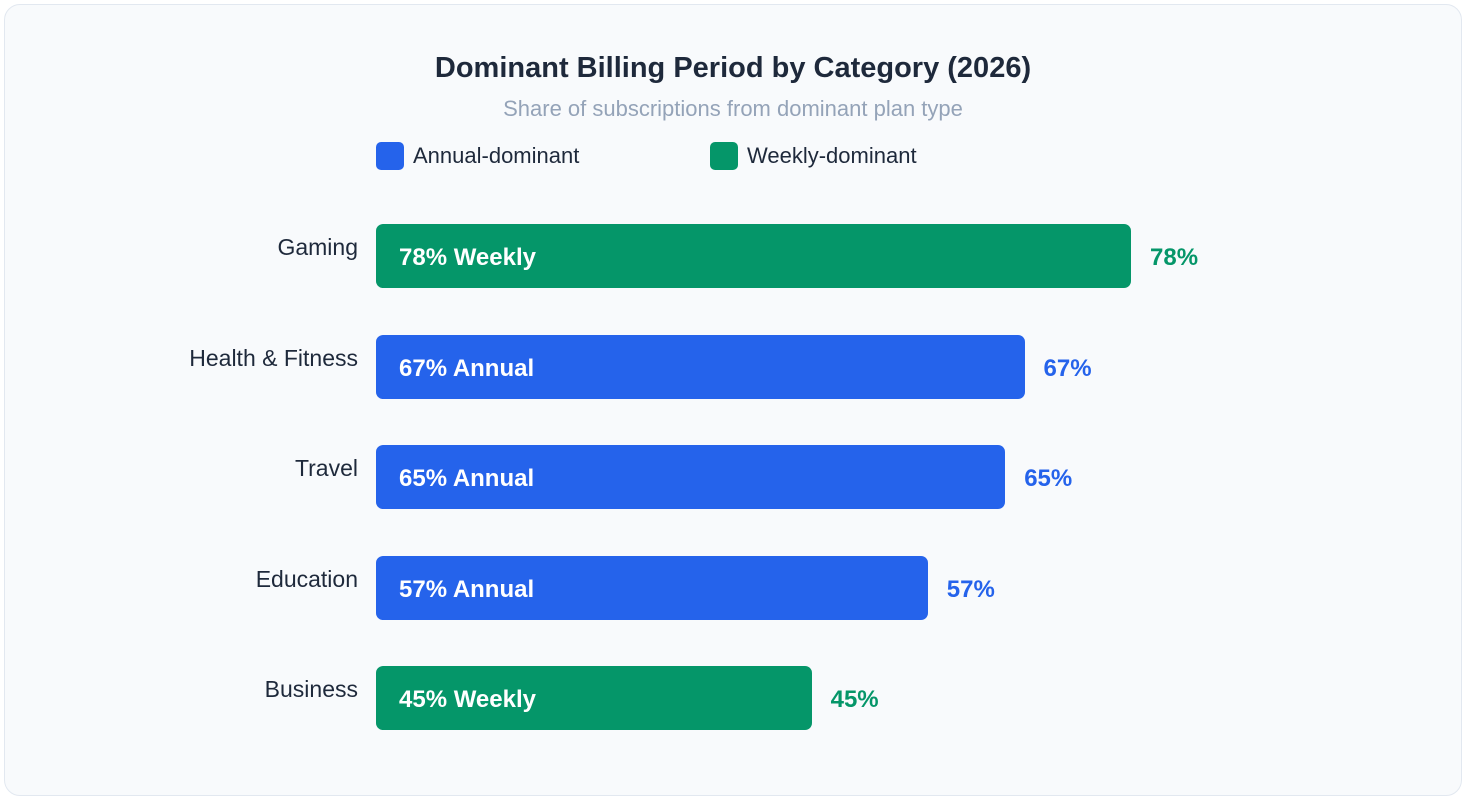  I want to click on bar-education, so click(652, 587).